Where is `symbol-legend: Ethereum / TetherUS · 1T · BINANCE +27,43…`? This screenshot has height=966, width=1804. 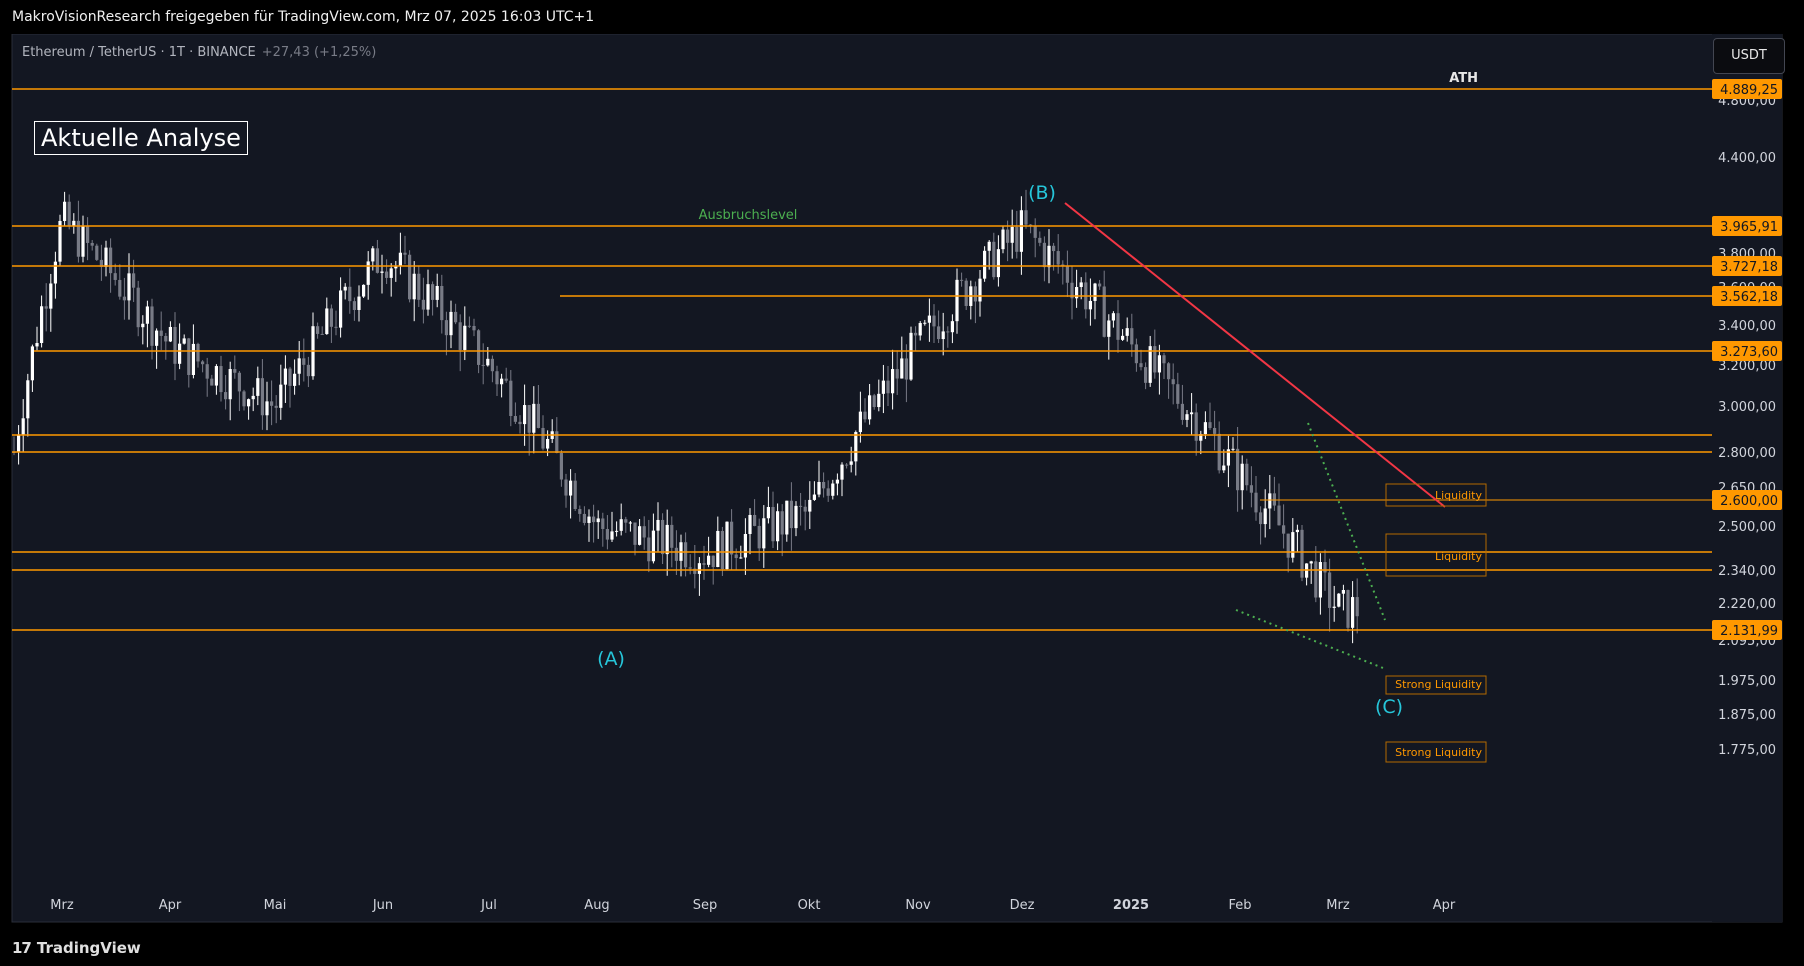 symbol-legend: Ethereum / TetherUS · 1T · BINANCE +27,43… is located at coordinates (199, 52).